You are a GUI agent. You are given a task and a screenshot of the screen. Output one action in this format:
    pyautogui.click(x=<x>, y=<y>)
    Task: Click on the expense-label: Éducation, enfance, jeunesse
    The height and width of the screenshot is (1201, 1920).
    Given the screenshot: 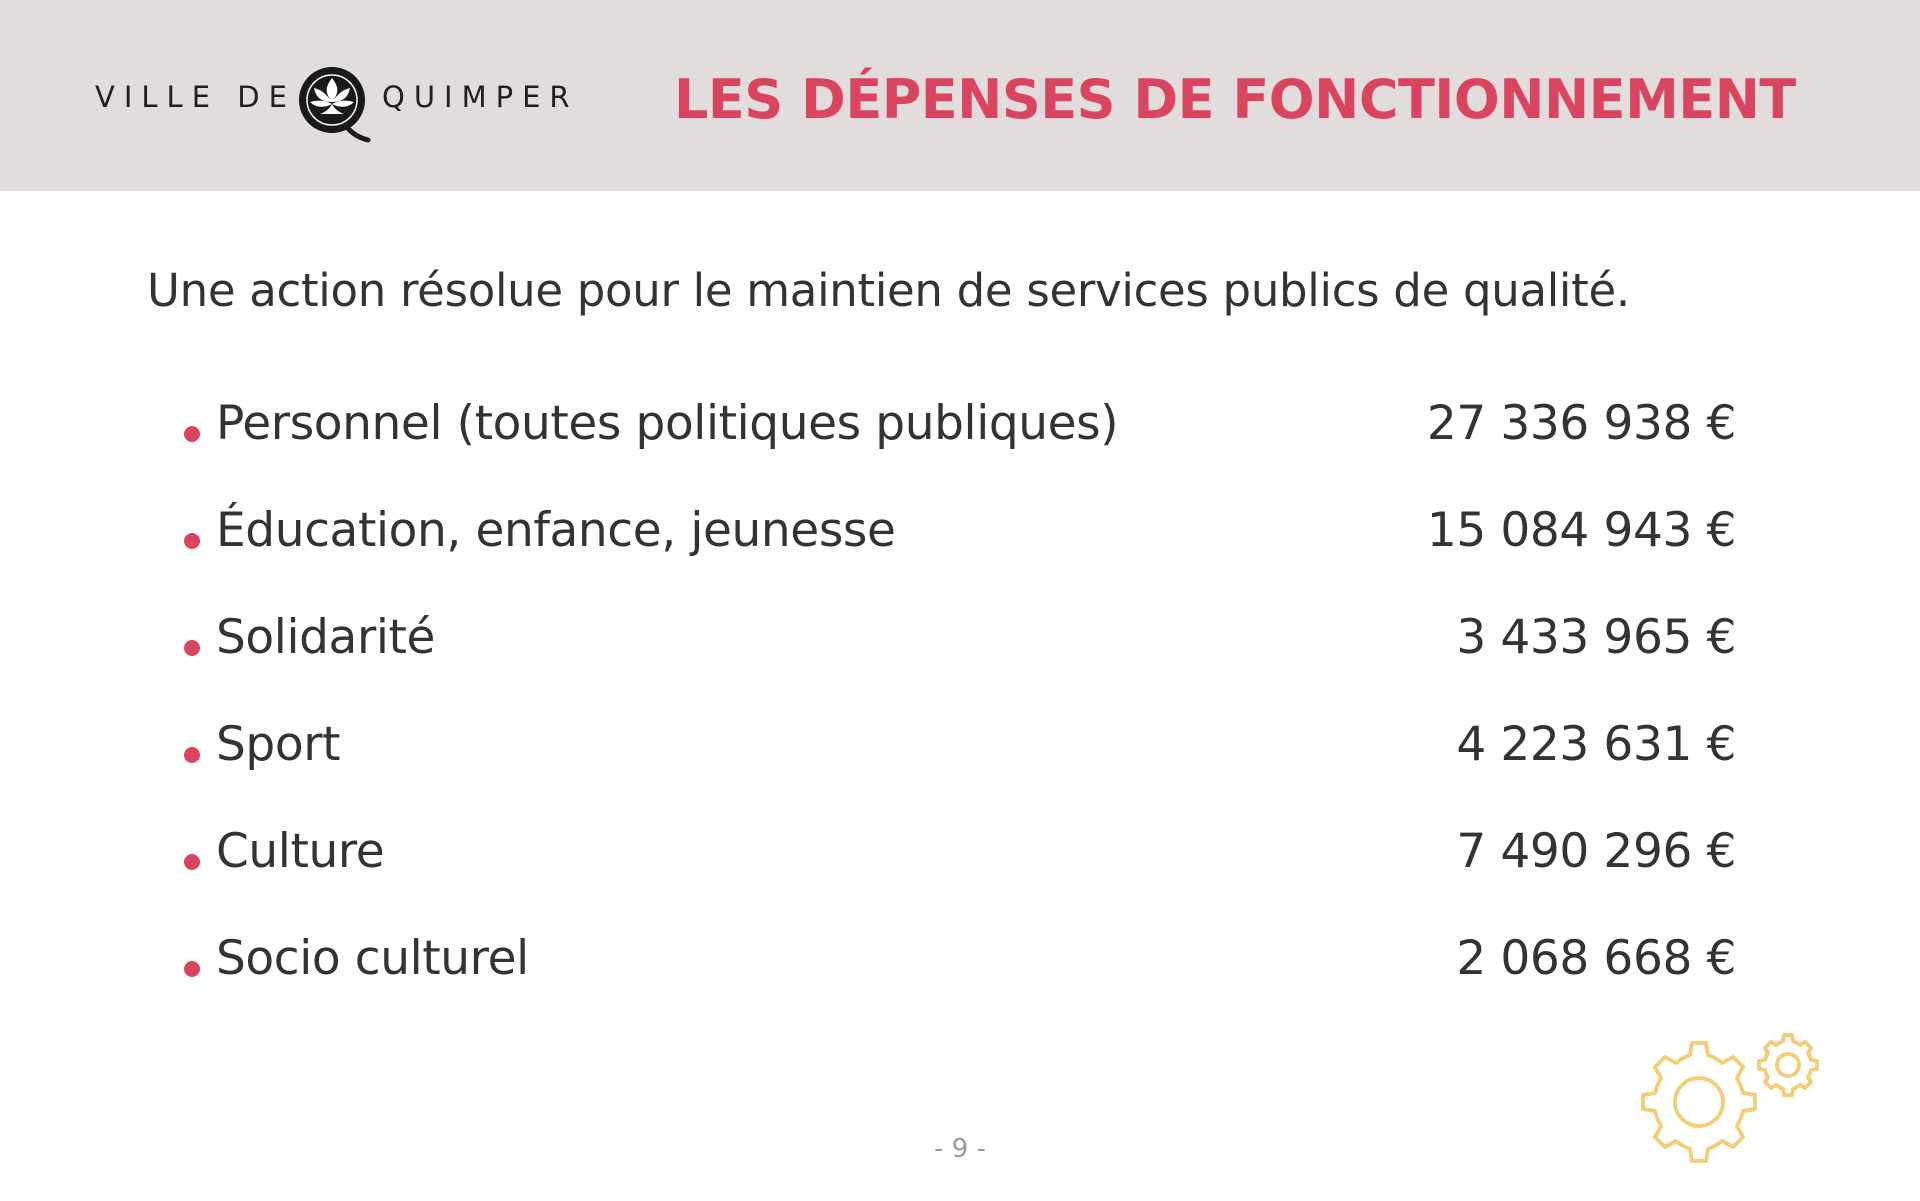 What is the action you would take?
    pyautogui.click(x=556, y=530)
    